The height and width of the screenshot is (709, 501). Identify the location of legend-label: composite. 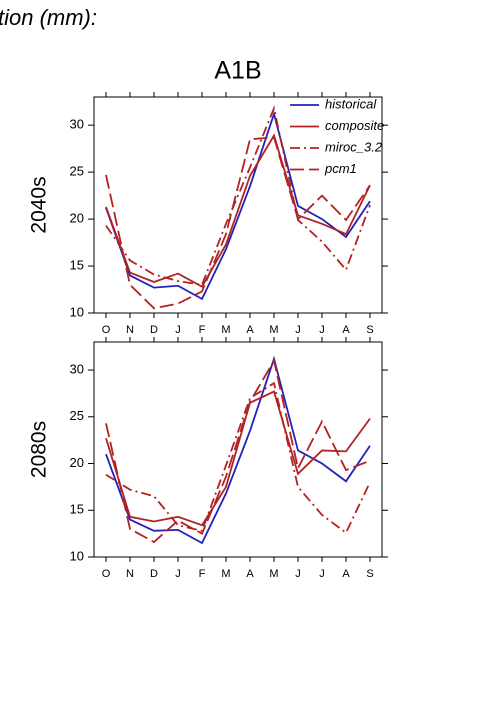
(354, 125).